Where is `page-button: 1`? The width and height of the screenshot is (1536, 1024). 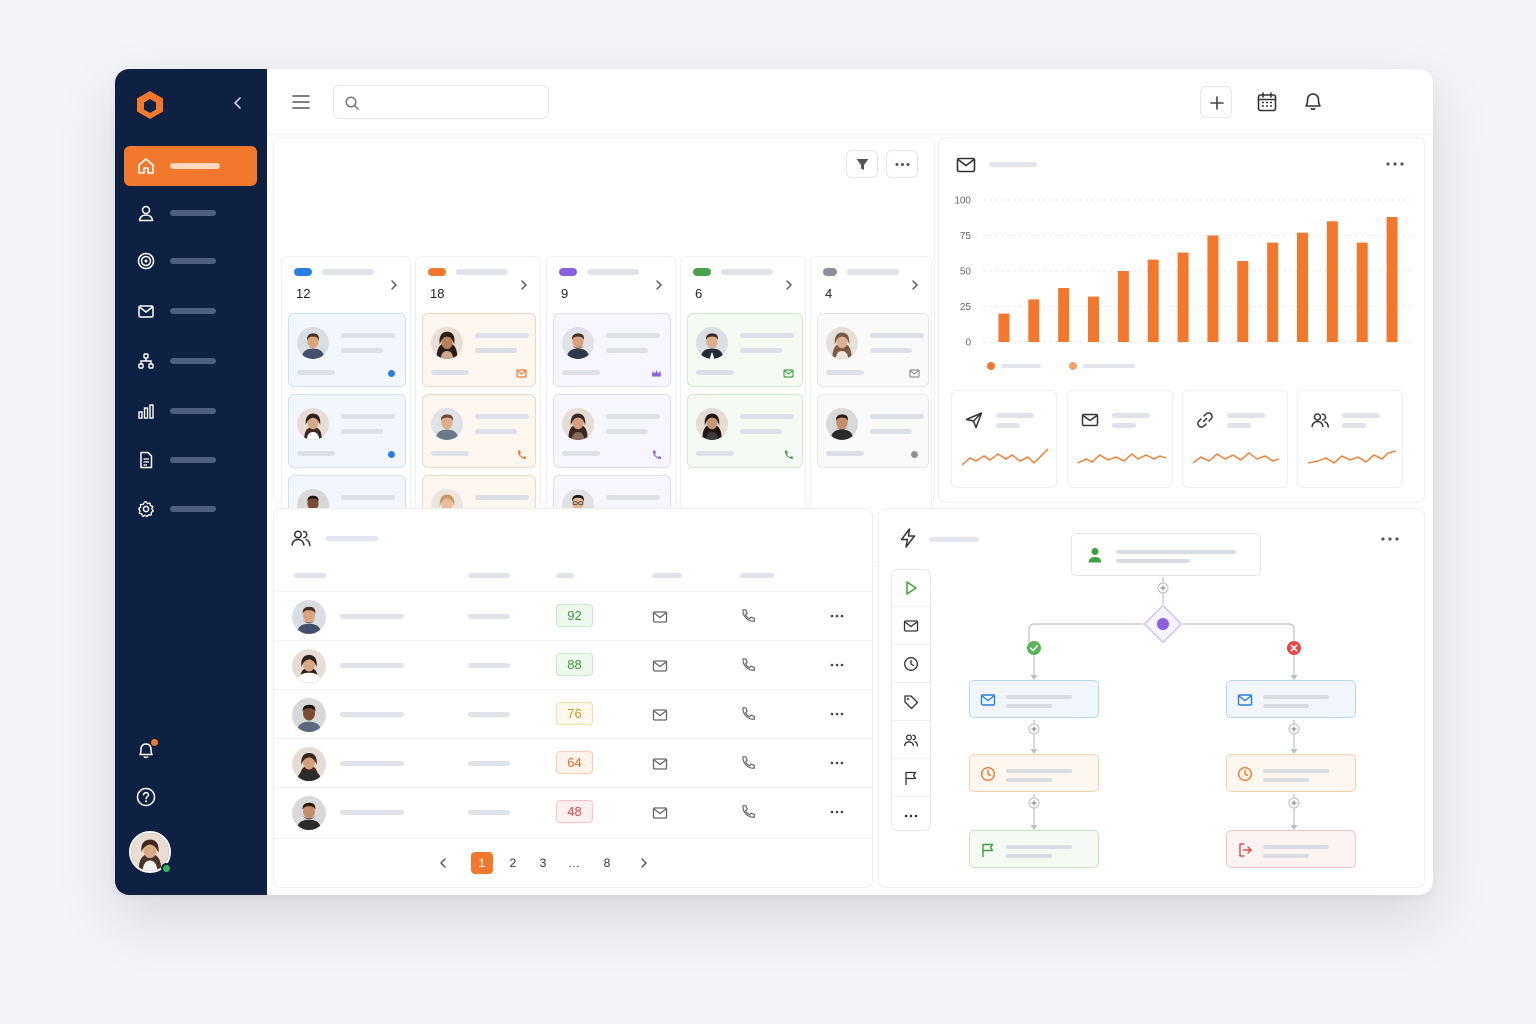 page-button: 1 is located at coordinates (482, 863).